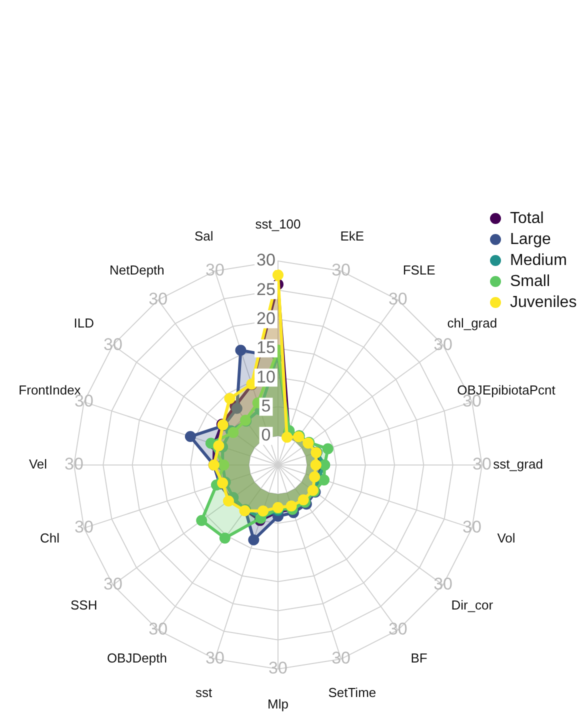  Describe the element at coordinates (50, 538) in the screenshot. I see `spoke-label: Chl` at that location.